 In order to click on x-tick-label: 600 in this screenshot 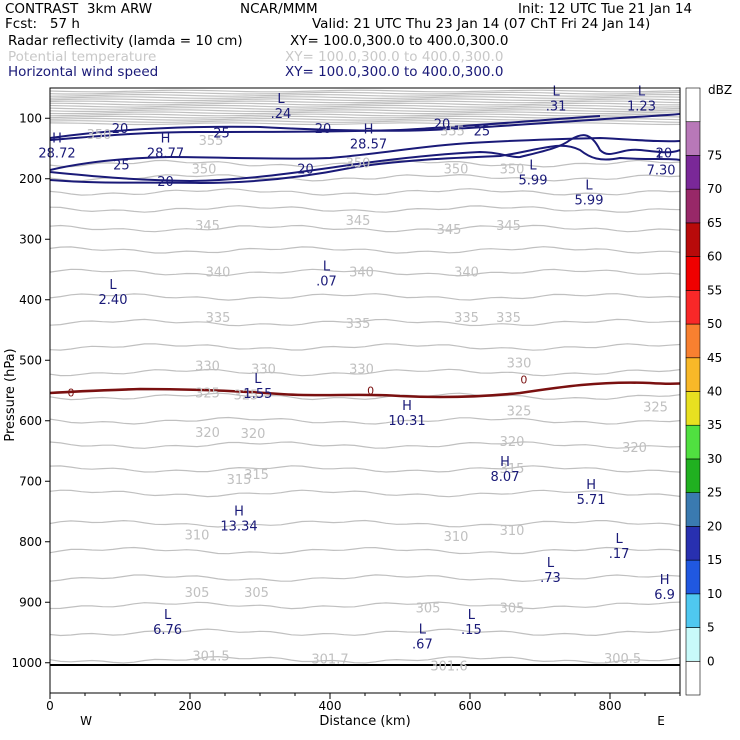, I will do `click(470, 706)`.